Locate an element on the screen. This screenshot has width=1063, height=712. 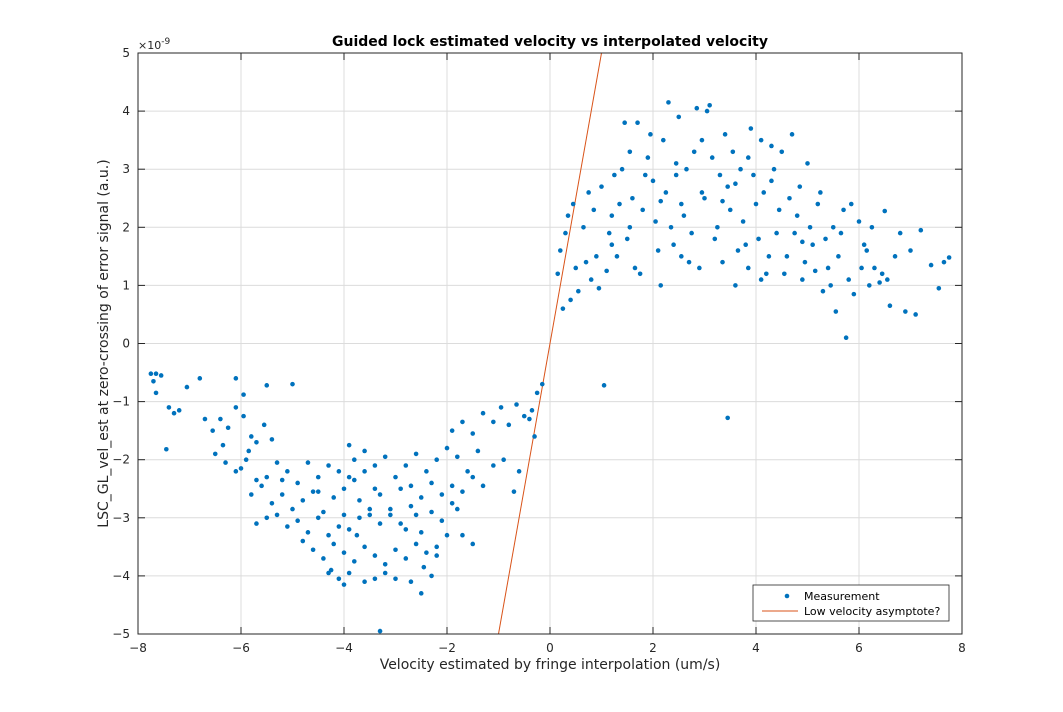
y-exponent-base: ×10 is located at coordinates (149, 45).